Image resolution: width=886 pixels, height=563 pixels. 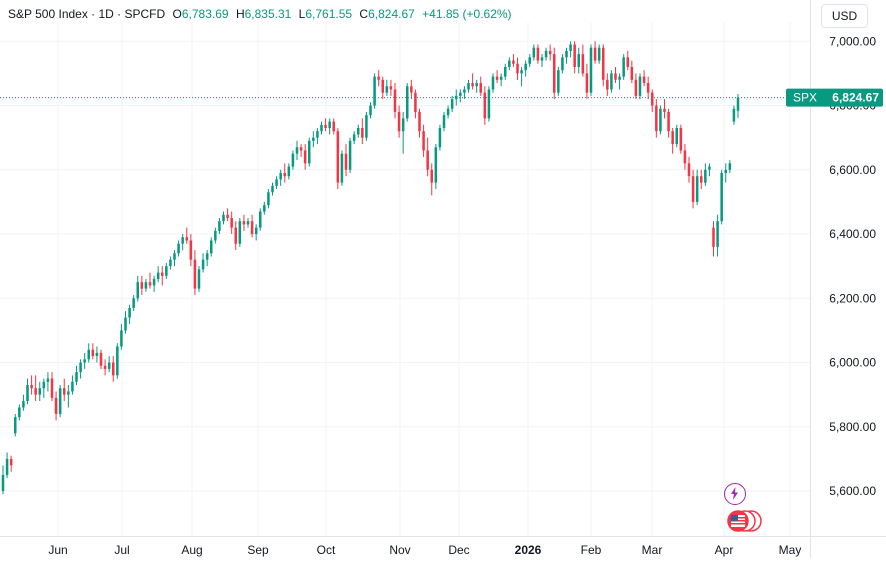 What do you see at coordinates (844, 16) in the screenshot?
I see `currency-button: USD` at bounding box center [844, 16].